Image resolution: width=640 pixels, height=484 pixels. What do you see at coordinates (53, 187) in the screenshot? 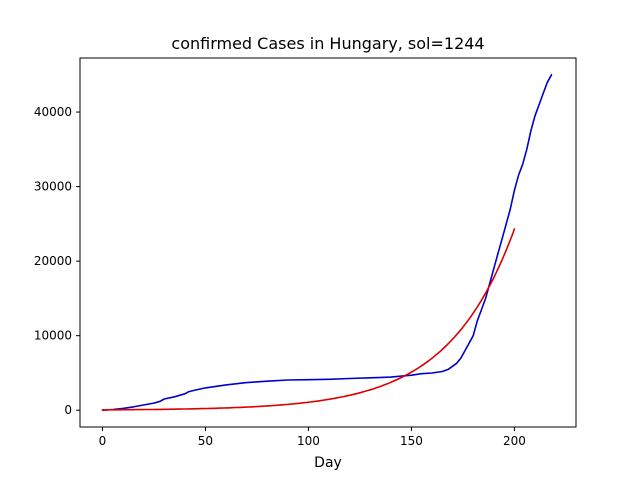
I see `y-tick-label: 30000` at bounding box center [53, 187].